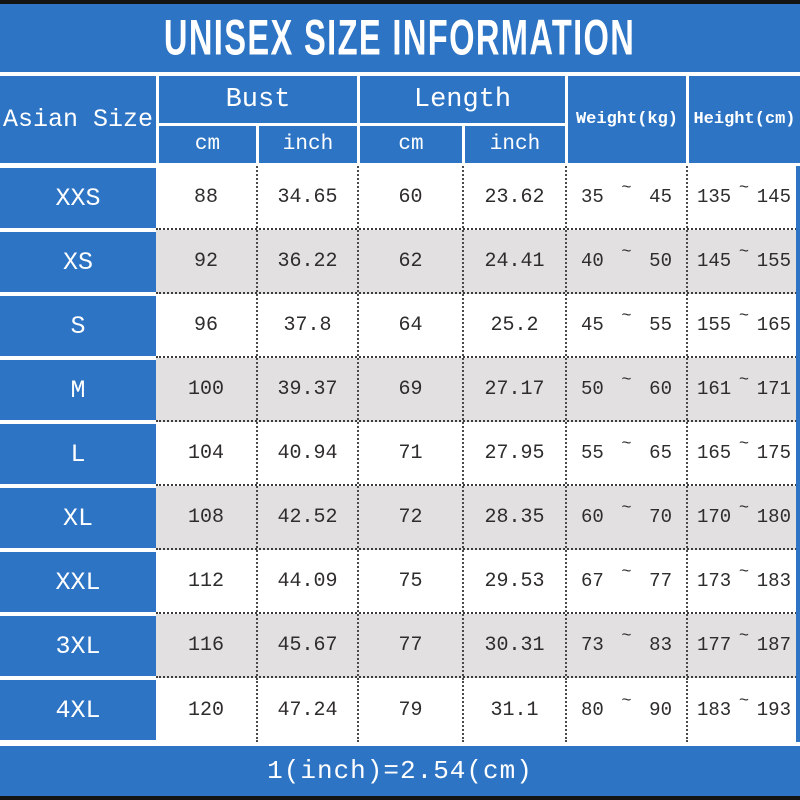 This screenshot has width=800, height=800. What do you see at coordinates (743, 645) in the screenshot?
I see `height-range-cell: 177 ~187` at bounding box center [743, 645].